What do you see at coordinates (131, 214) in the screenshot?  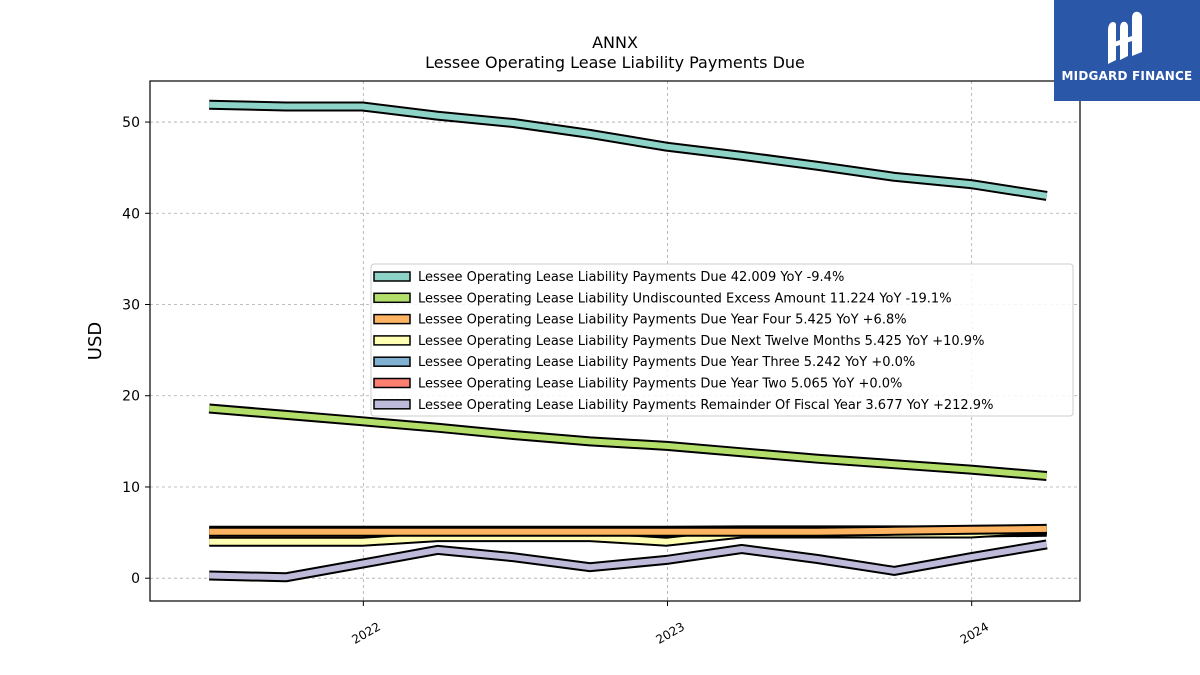 I see `y-tick-label: 40` at bounding box center [131, 214].